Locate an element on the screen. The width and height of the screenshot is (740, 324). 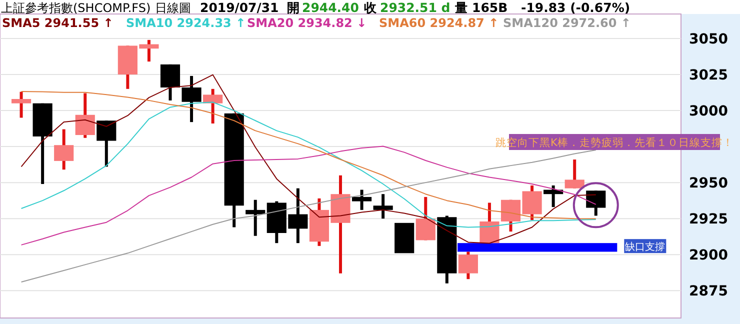
annotation: 2019/07/31 is located at coordinates (239, 7).